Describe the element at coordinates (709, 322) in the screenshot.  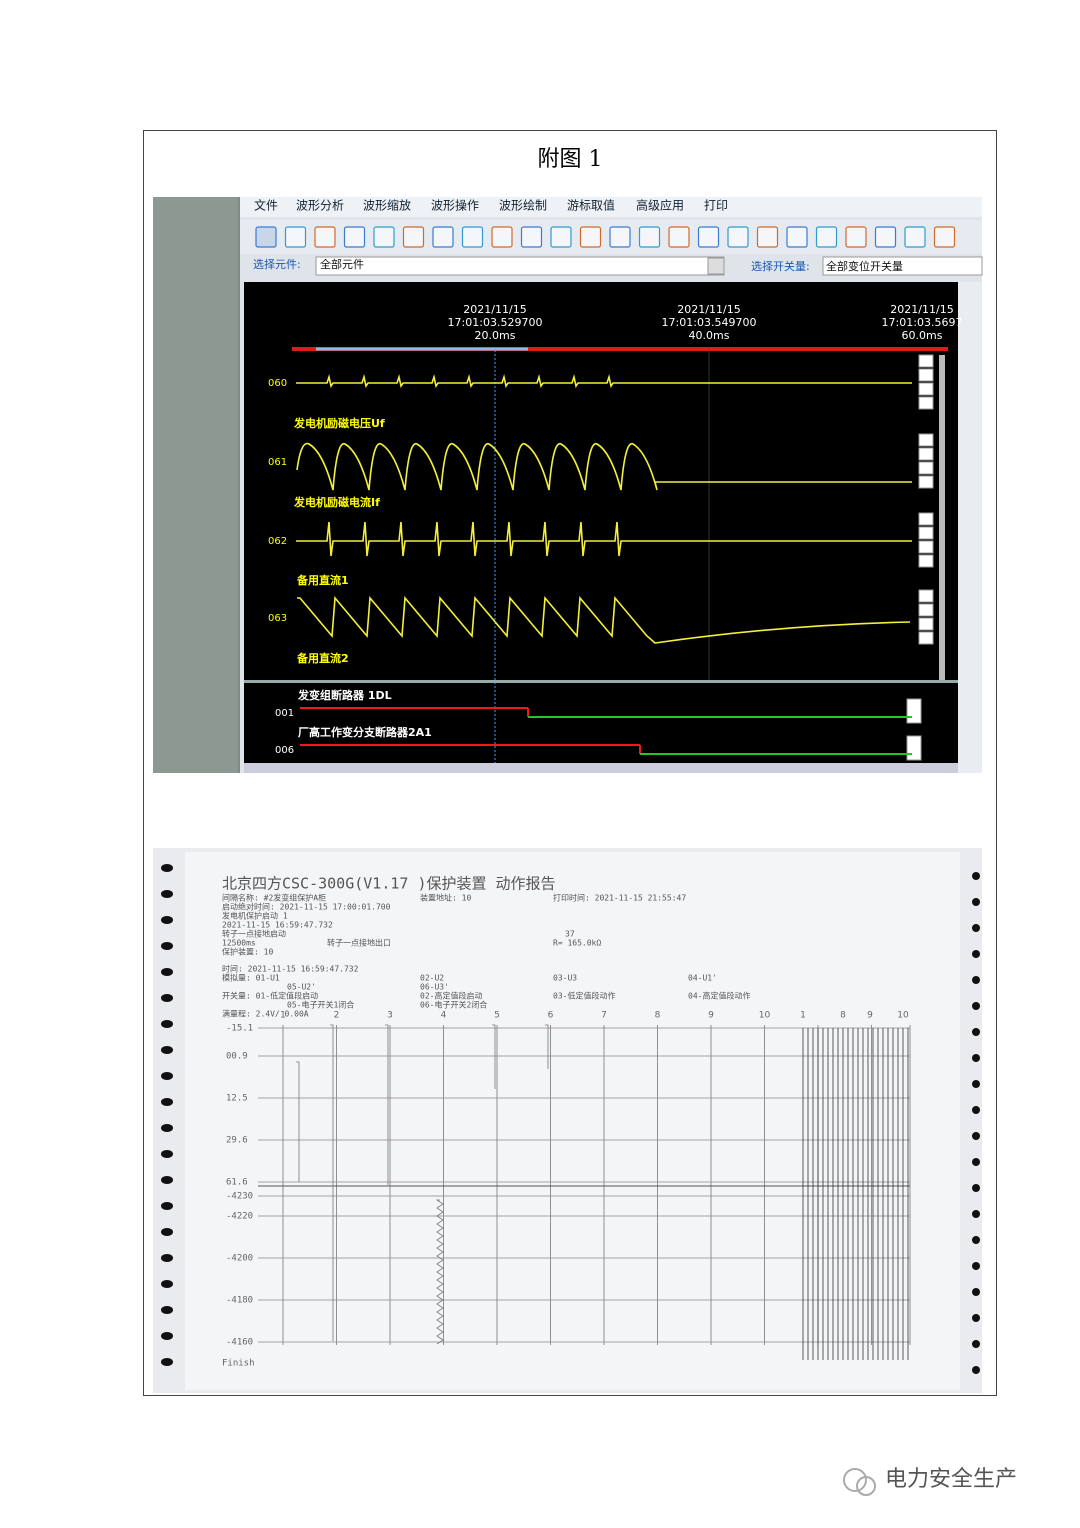
I see `cursor-time: 17:01:03.549700` at that location.